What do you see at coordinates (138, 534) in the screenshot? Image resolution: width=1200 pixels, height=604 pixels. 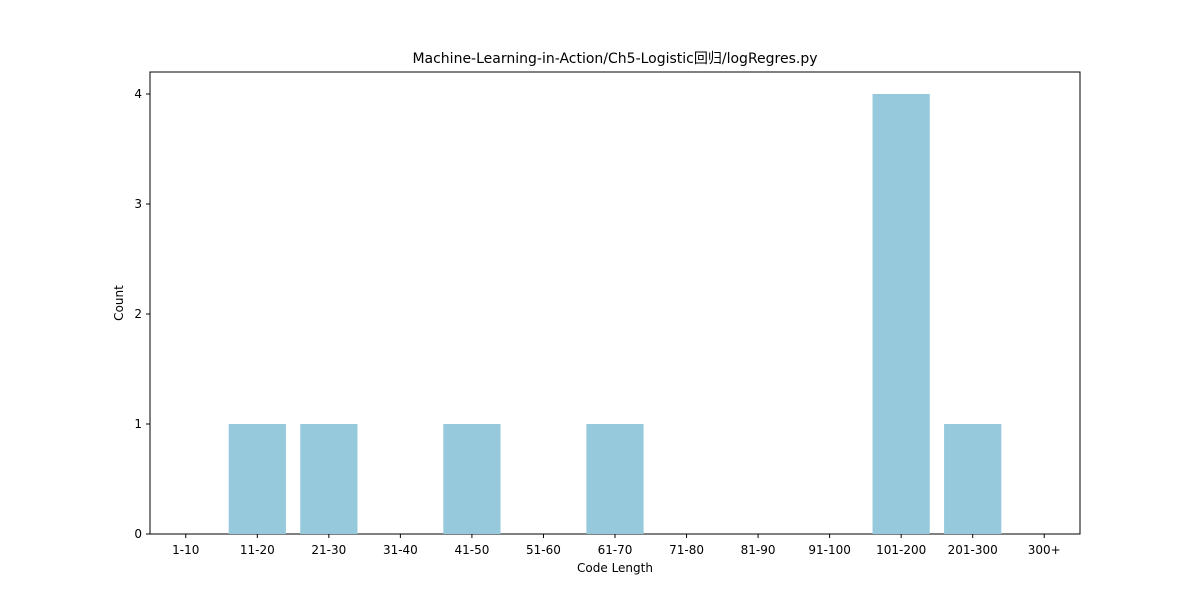 I see `y-tick-label: 0` at bounding box center [138, 534].